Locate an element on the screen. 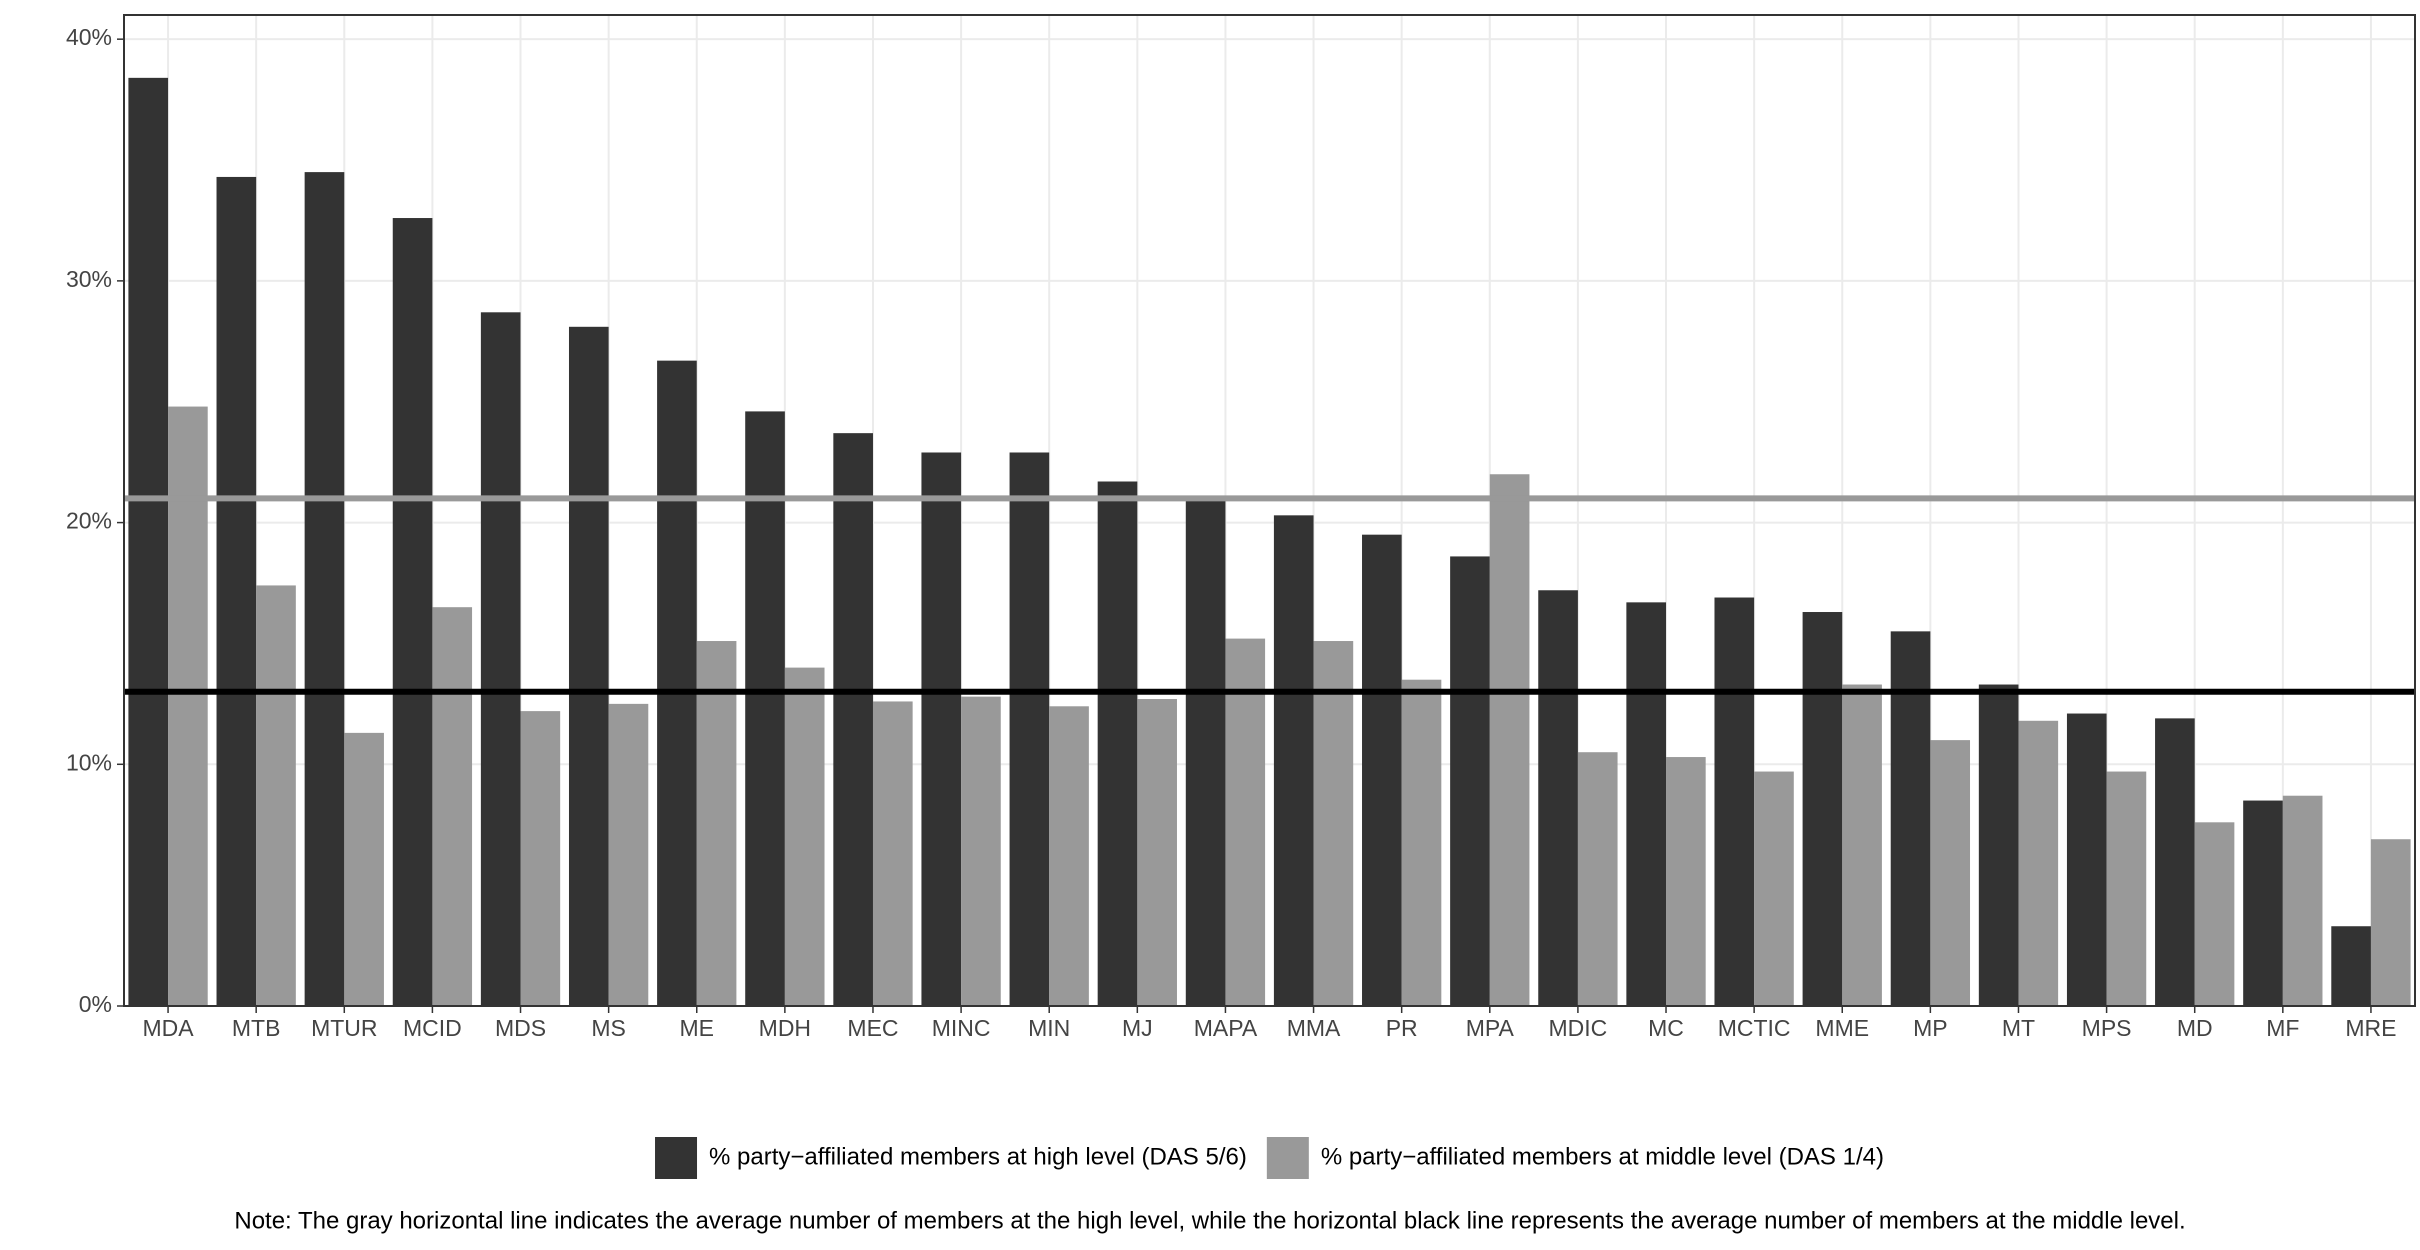 Image resolution: width=2420 pixels, height=1250 pixels. x-tick-label: MEC is located at coordinates (872, 1028).